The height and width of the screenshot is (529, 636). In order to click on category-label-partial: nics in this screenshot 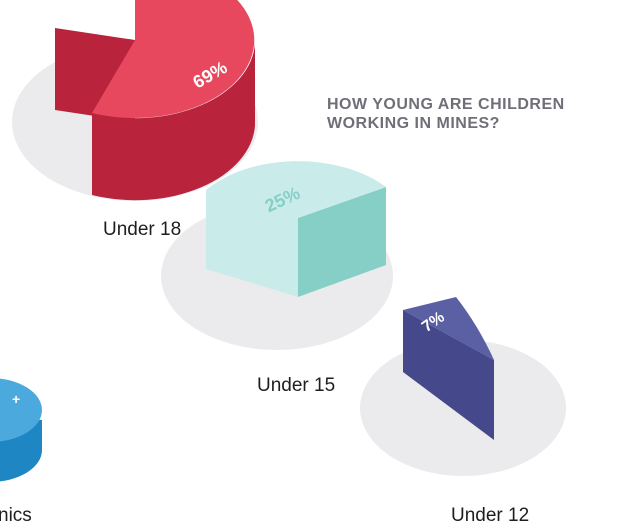, I will do `click(16, 515)`.